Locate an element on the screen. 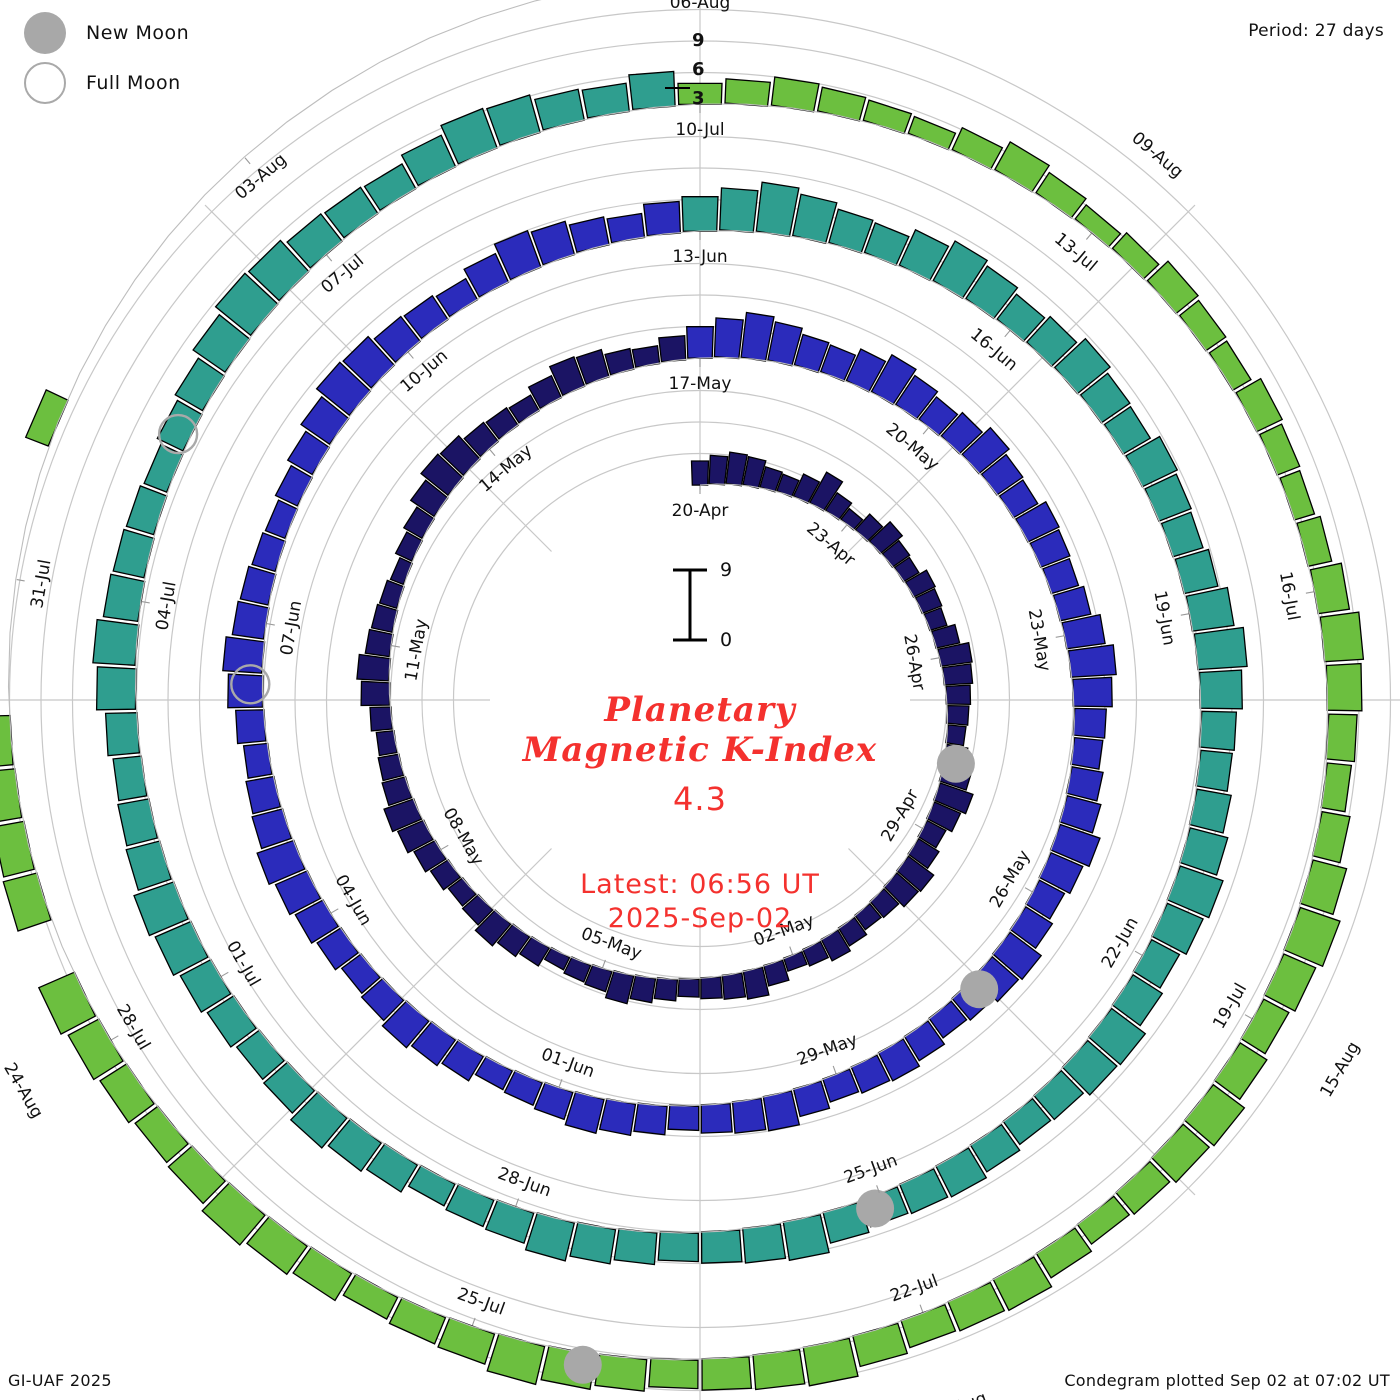  date-tick-label: 19-Jul is located at coordinates (1230, 1006).